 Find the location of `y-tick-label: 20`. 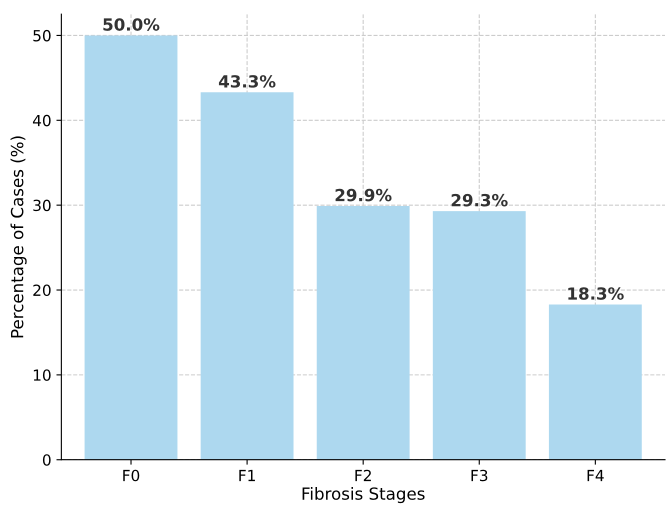

y-tick-label: 20 is located at coordinates (42, 290).